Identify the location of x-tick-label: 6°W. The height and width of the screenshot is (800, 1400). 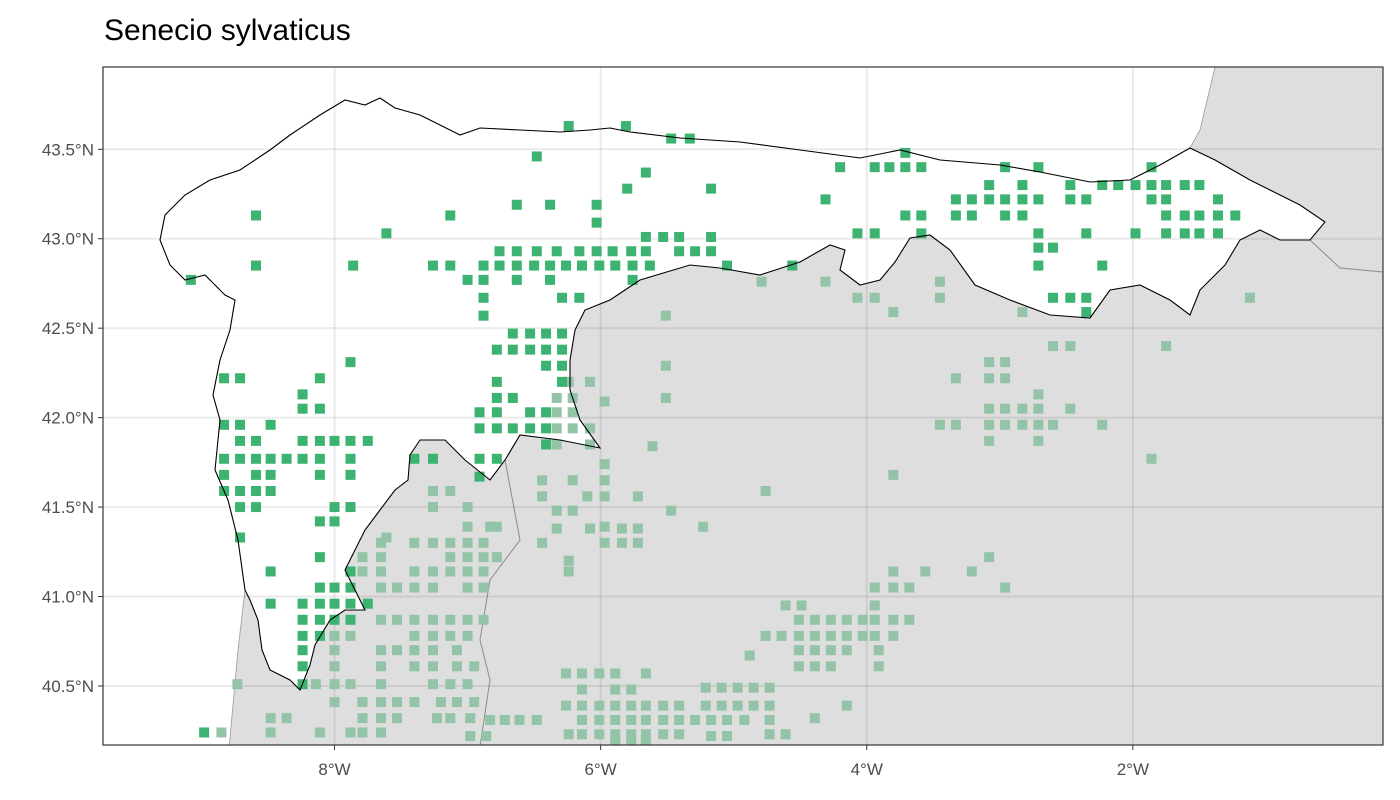
(600, 769).